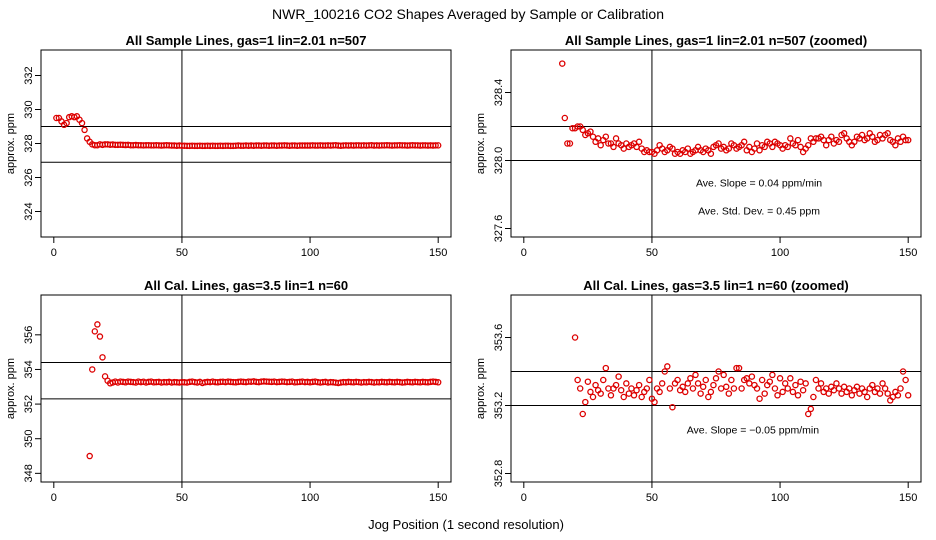  I want to click on y-tick-label: 350, so click(29, 439).